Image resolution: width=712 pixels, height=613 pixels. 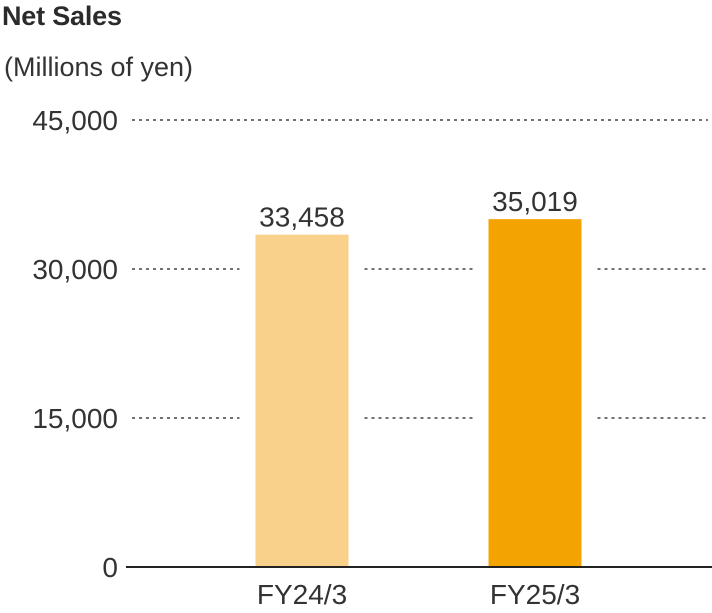 I want to click on bar-value-label: 35,019, so click(x=535, y=201).